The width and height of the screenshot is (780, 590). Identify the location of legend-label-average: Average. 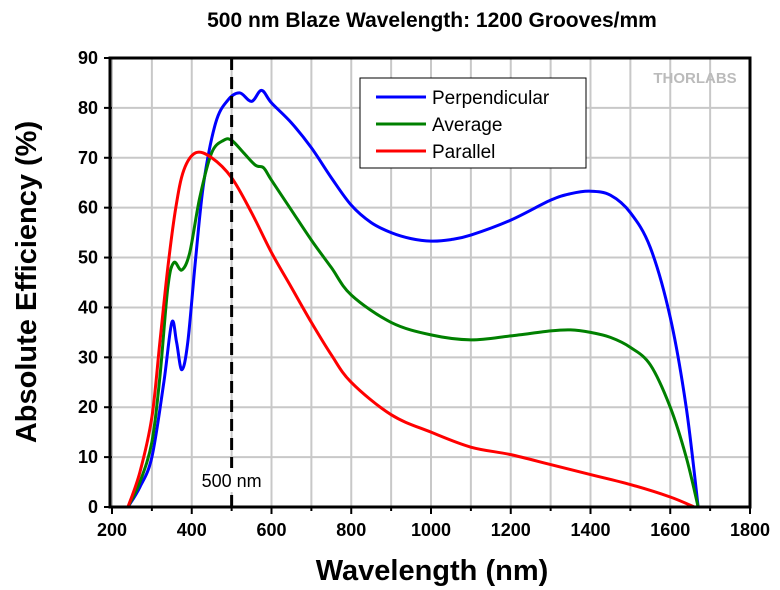
(467, 125).